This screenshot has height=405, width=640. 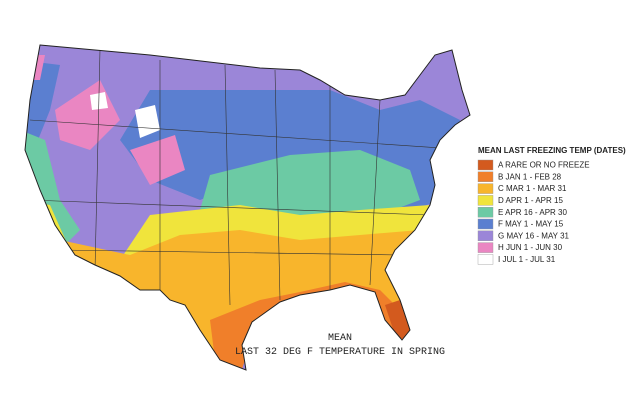 I want to click on zone-e, so click(x=310, y=182).